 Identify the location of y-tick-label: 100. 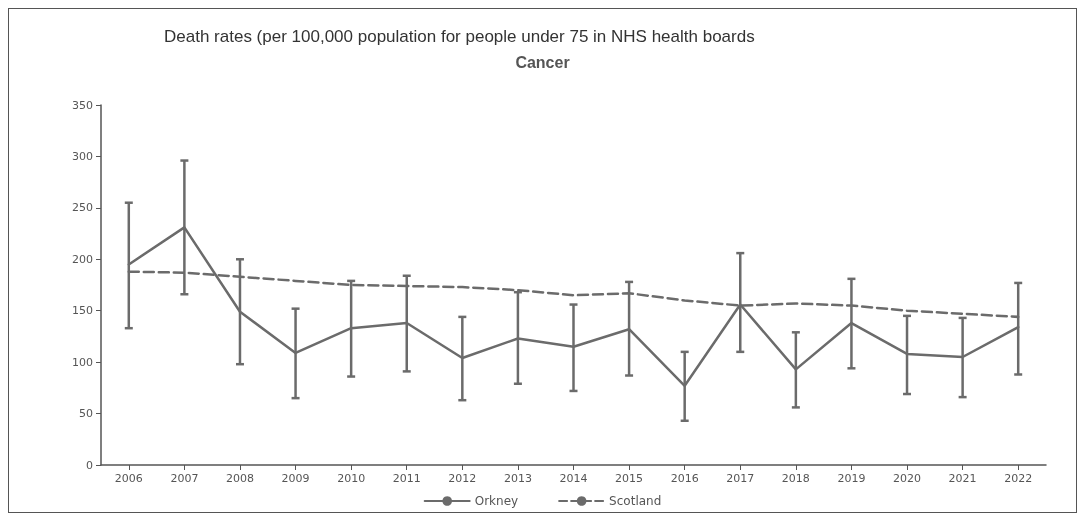
(82, 362).